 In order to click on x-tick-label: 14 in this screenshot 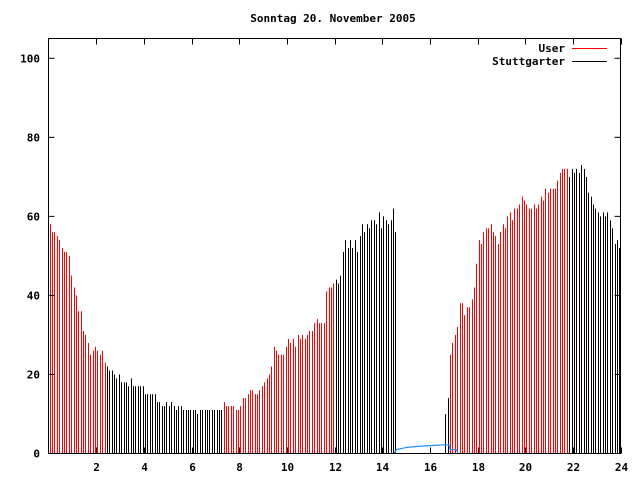, I will do `click(383, 467)`.